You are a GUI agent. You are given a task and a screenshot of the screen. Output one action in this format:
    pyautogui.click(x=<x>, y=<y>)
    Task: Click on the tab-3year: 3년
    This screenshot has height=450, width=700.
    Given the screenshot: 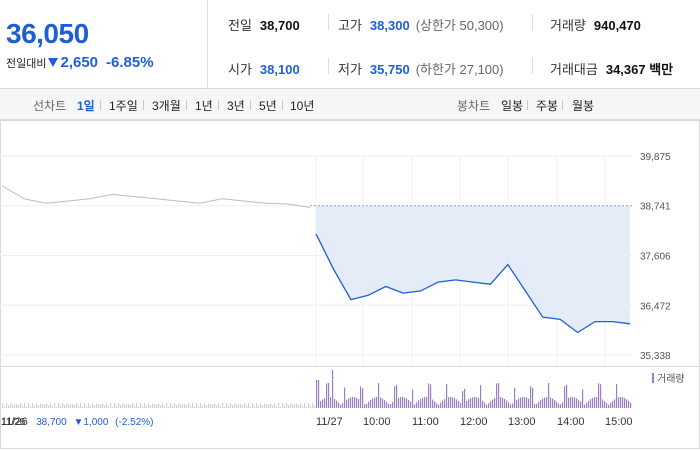 What is the action you would take?
    pyautogui.click(x=236, y=106)
    